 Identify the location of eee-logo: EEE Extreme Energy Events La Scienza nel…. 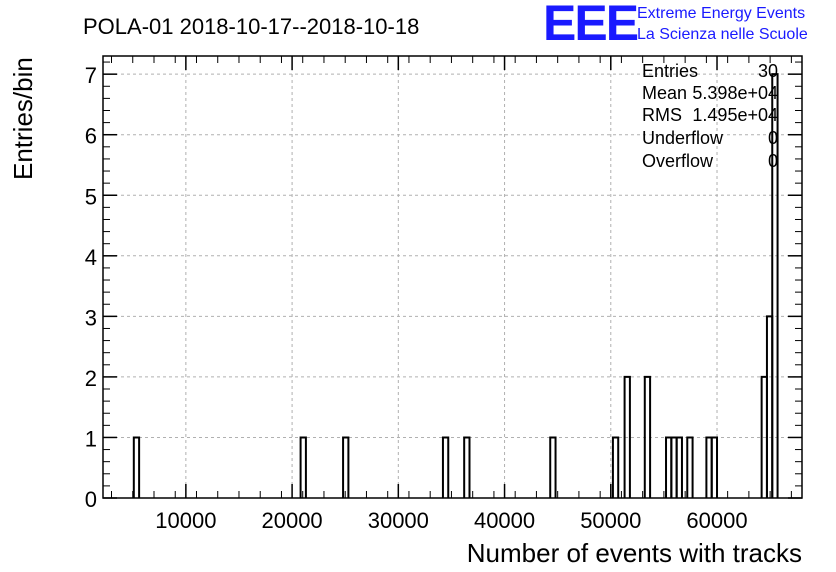
(675, 25).